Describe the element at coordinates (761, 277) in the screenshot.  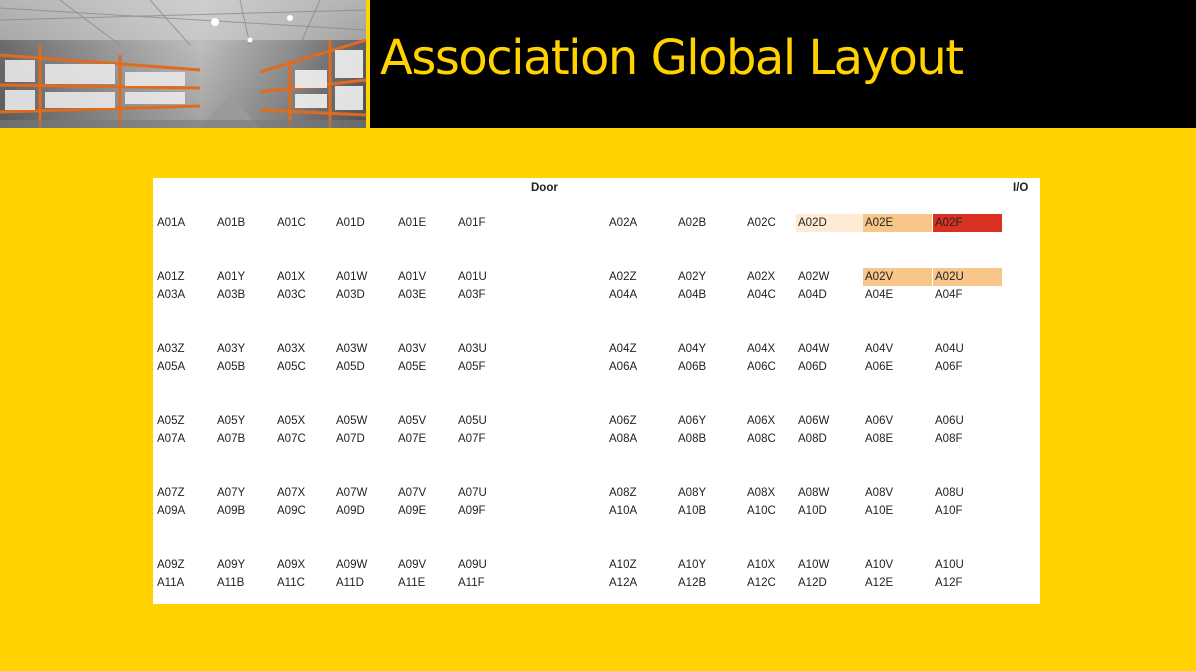
I see `location-cell-a02x: A02X` at that location.